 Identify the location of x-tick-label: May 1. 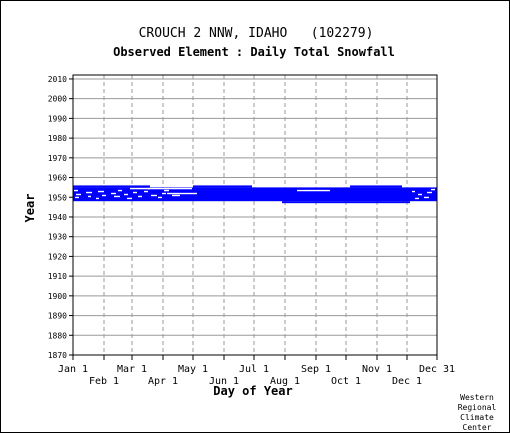
(193, 369).